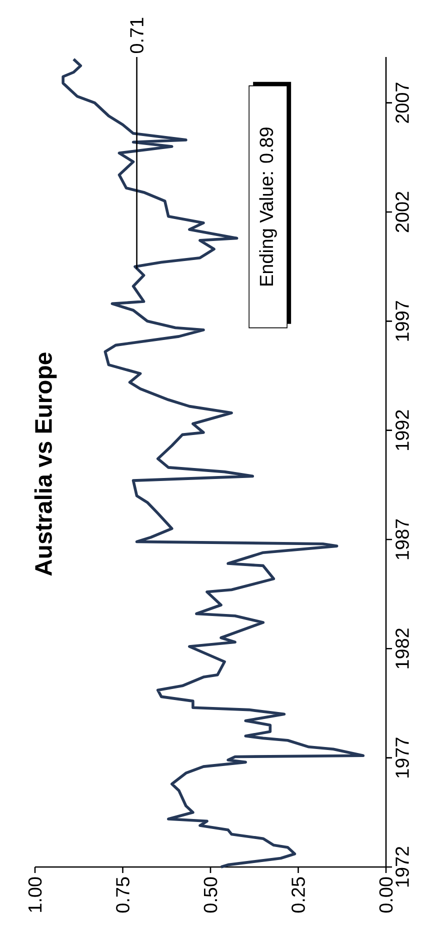 The width and height of the screenshot is (424, 929). Describe the element at coordinates (211, 895) in the screenshot. I see `x-tick-label: 0.50` at that location.